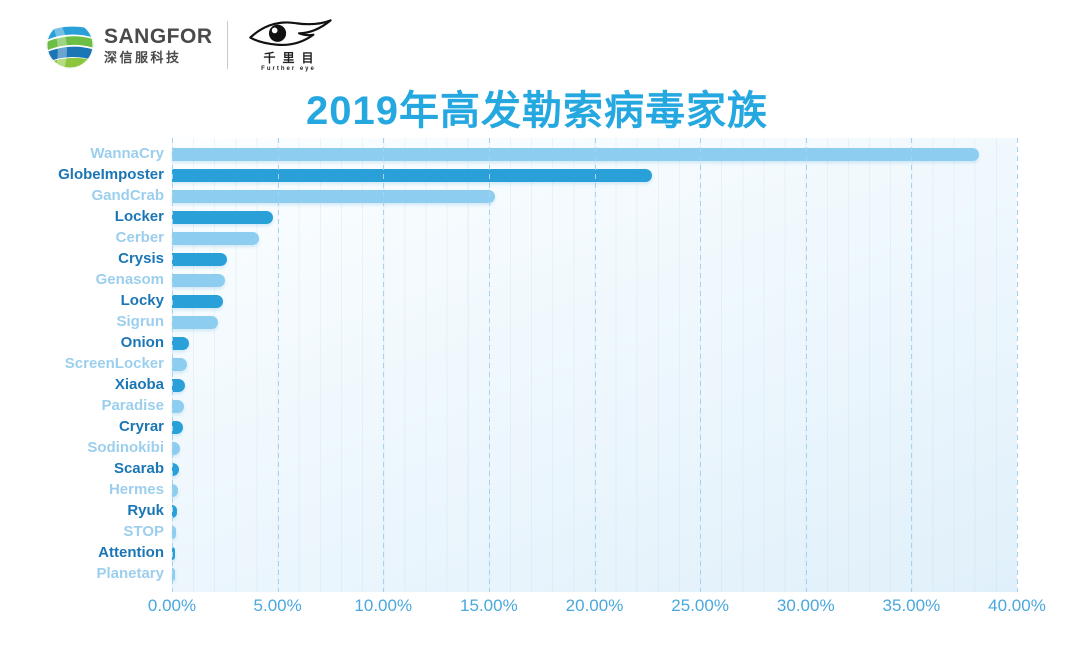 The height and width of the screenshot is (656, 1074). I want to click on category-label: WannaCry, so click(127, 153).